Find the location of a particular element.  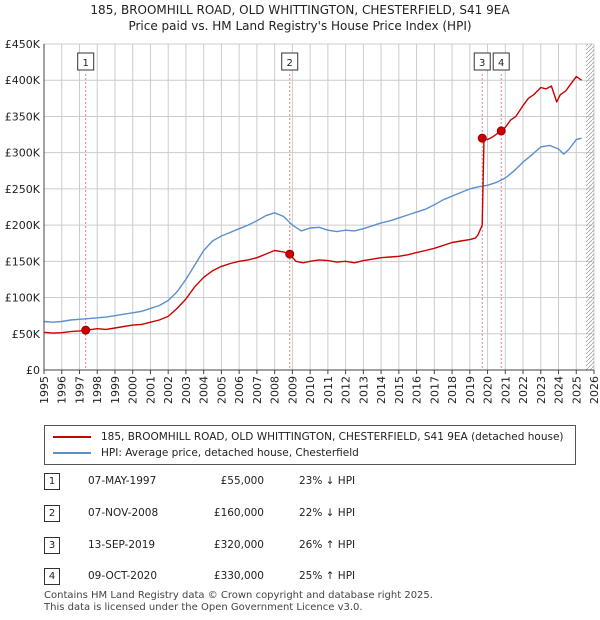

x-tick-label: 2005 is located at coordinates (221, 390).